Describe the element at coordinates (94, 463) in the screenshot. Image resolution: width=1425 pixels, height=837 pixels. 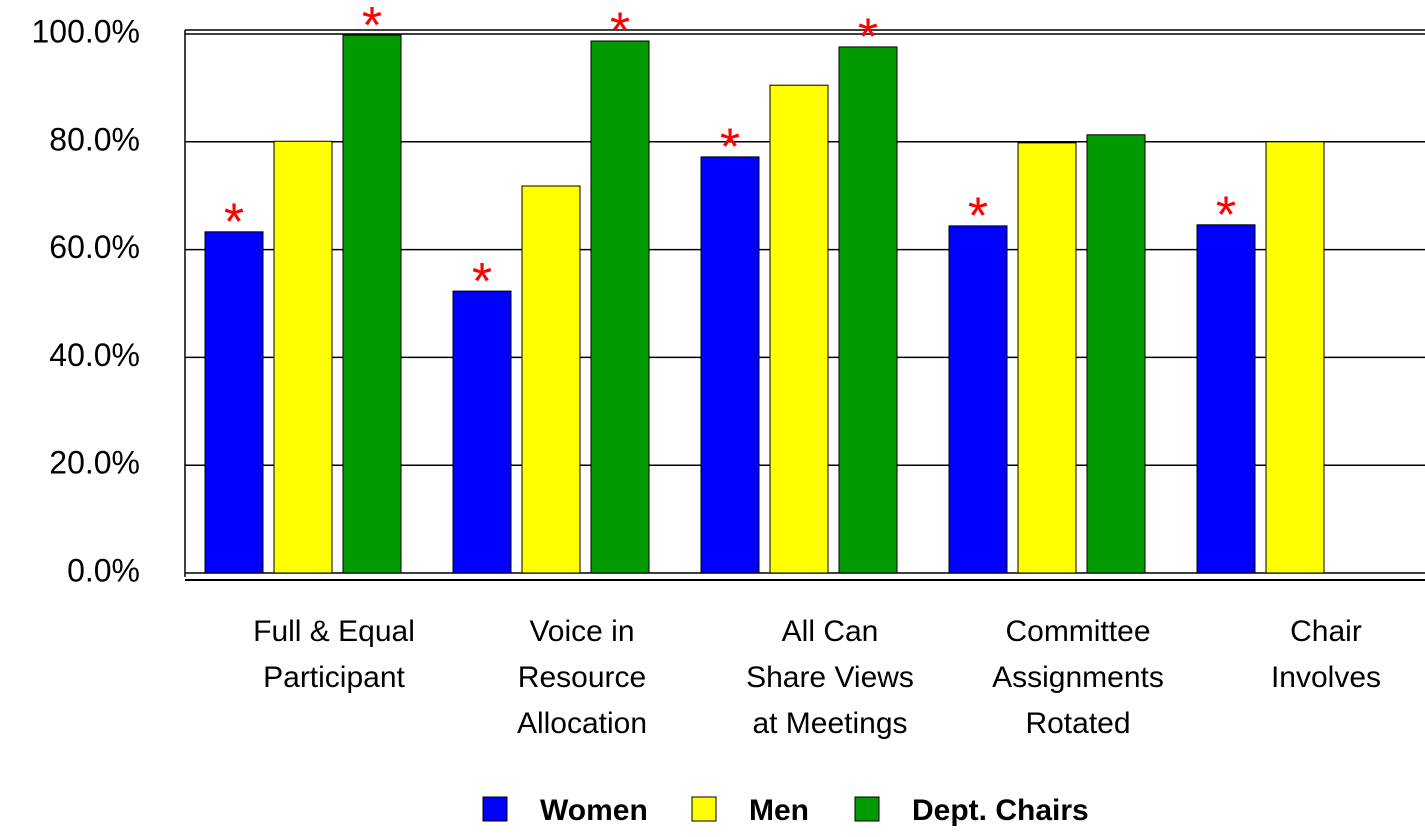
I see `y-tick-label: 20.0%` at that location.